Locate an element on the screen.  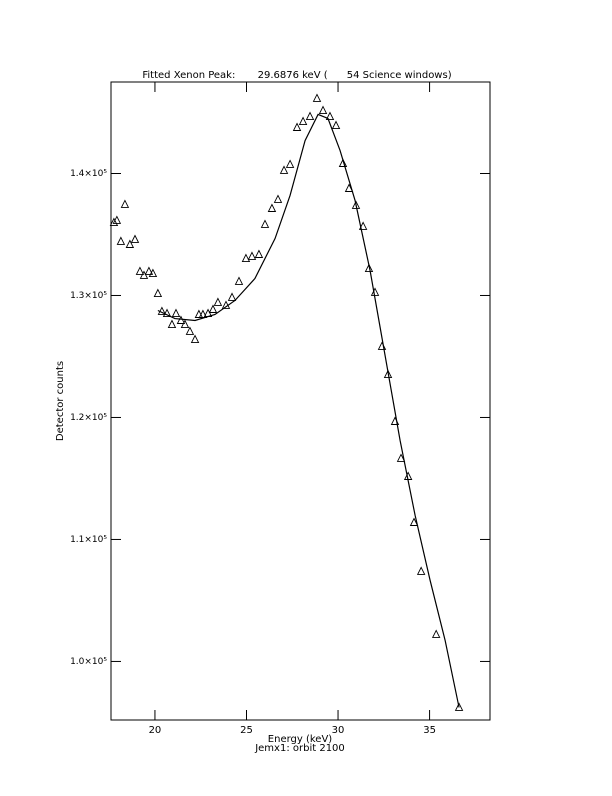
y-tick-label: 1.4×10⁵ is located at coordinates (88, 174).